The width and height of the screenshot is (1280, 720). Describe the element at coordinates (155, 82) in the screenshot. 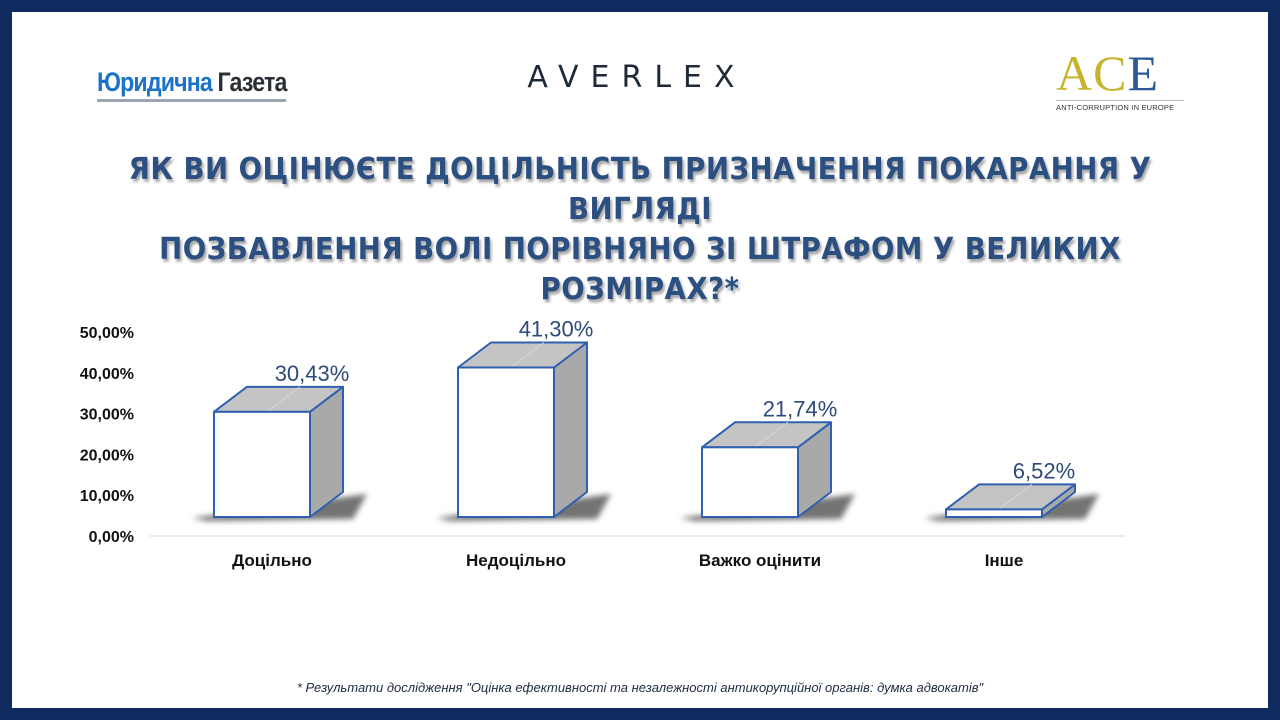

I see `logo-word-yuridychna: Юридична` at that location.